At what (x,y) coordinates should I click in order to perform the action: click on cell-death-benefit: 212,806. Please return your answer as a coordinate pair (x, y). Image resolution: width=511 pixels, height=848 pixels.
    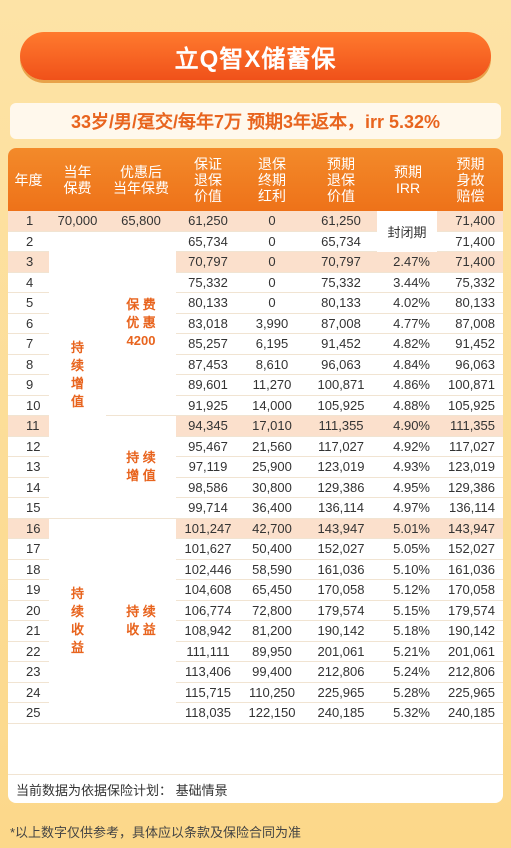
    Looking at the image, I should click on (471, 672).